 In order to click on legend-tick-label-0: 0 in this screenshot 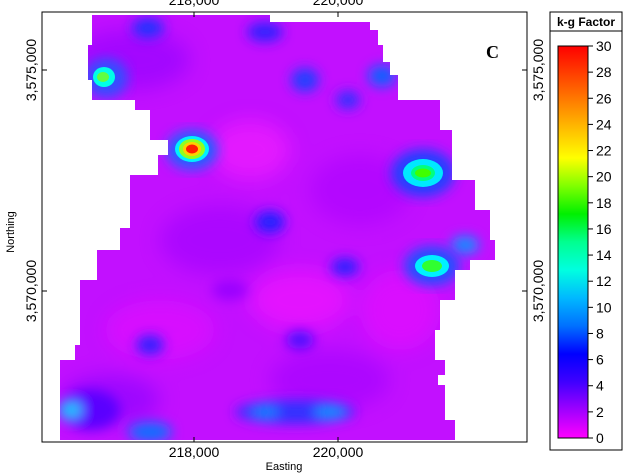, I will do `click(600, 438)`.